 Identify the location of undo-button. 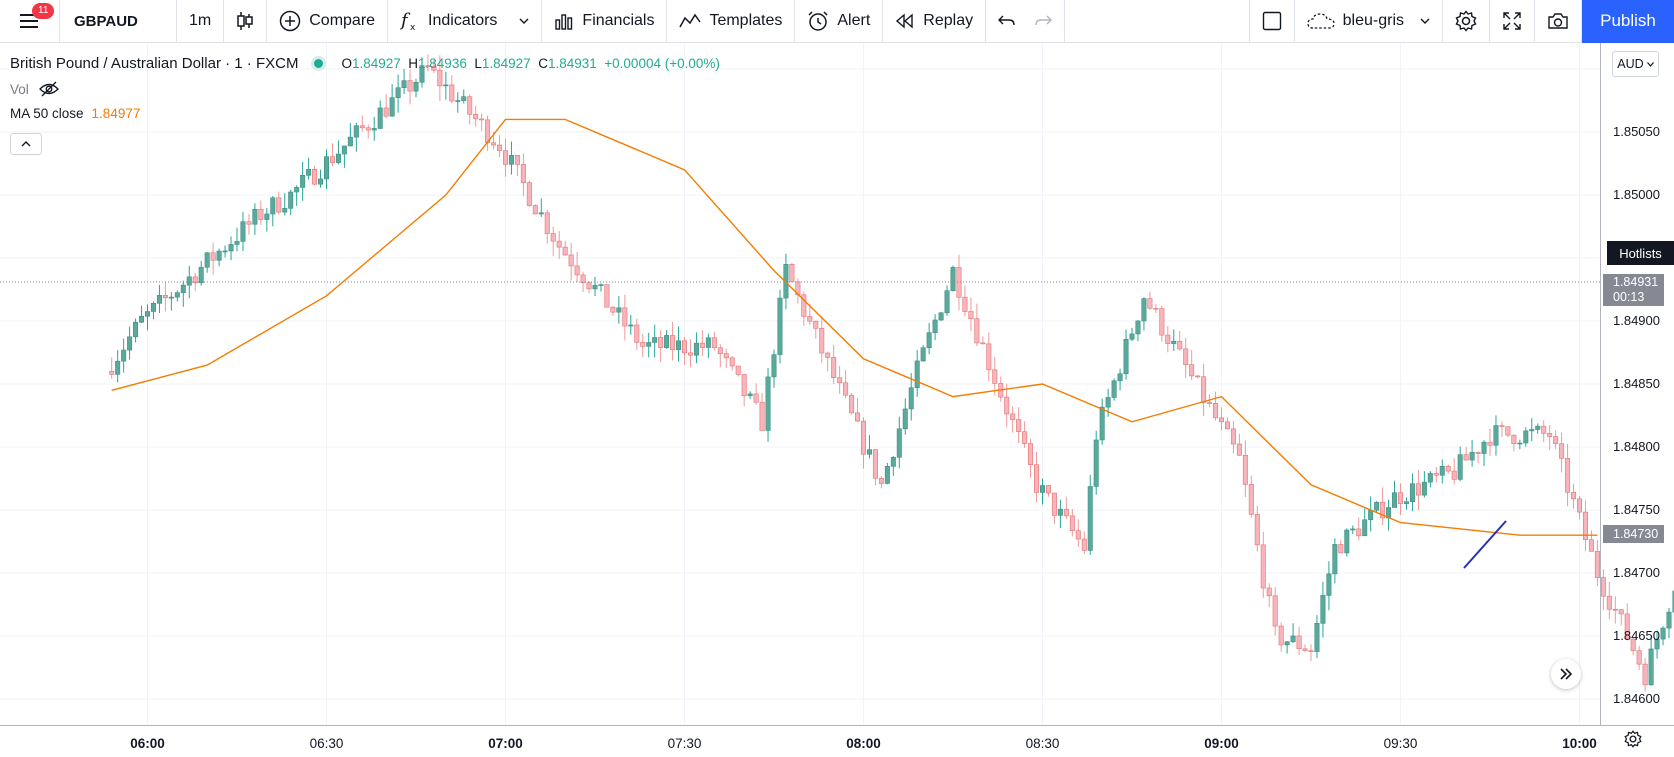
(1004, 21).